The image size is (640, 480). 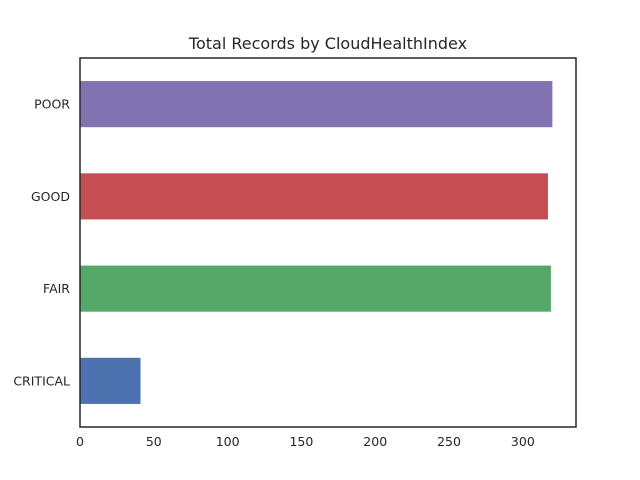 What do you see at coordinates (154, 441) in the screenshot?
I see `x-tick-label: 50` at bounding box center [154, 441].